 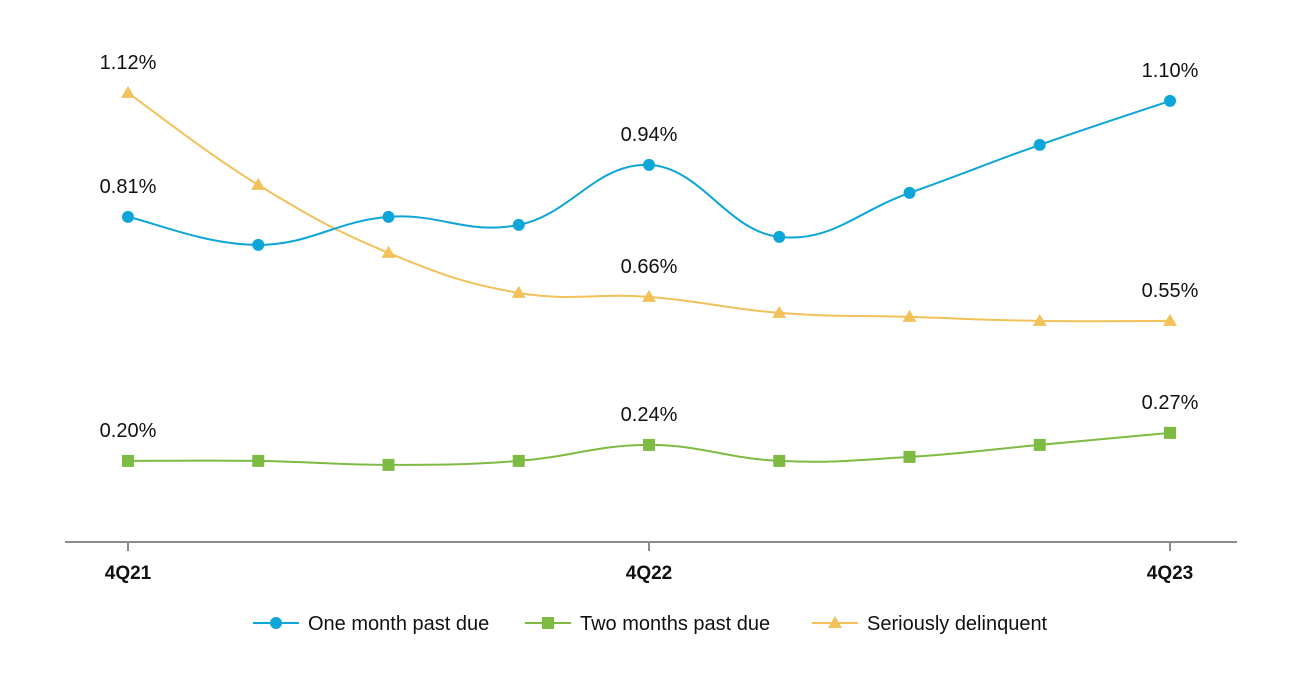 I want to click on x-tick-label: 4Q23, so click(x=1170, y=573).